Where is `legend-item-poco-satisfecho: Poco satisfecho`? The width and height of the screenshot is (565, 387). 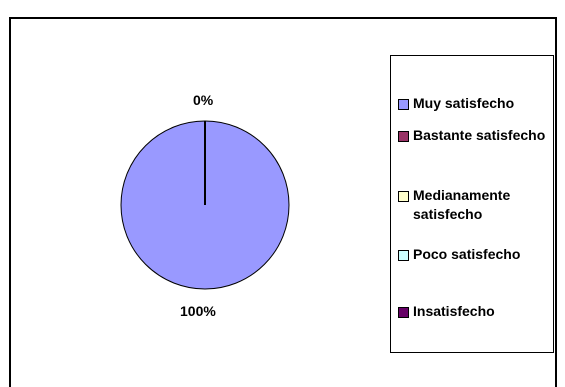
legend-item-poco-satisfecho: Poco satisfecho is located at coordinates (475, 254).